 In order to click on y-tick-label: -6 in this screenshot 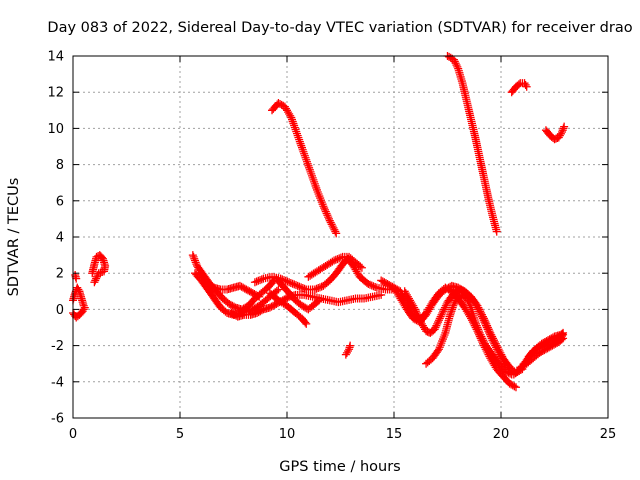, I will do `click(57, 419)`.